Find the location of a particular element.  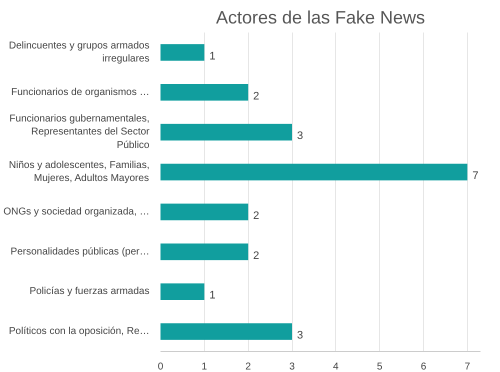

chart-title: Actores de las Fake News is located at coordinates (321, 18).